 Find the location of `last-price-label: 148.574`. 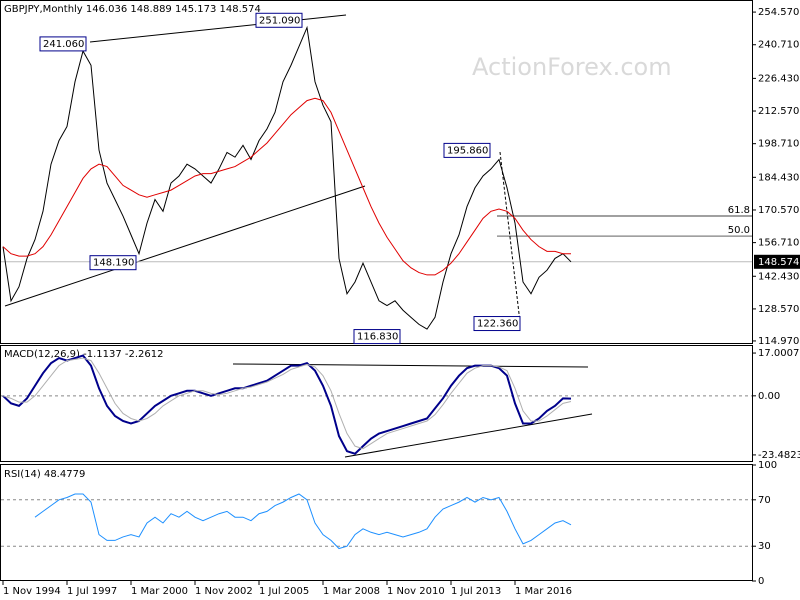

last-price-label: 148.574 is located at coordinates (778, 262).